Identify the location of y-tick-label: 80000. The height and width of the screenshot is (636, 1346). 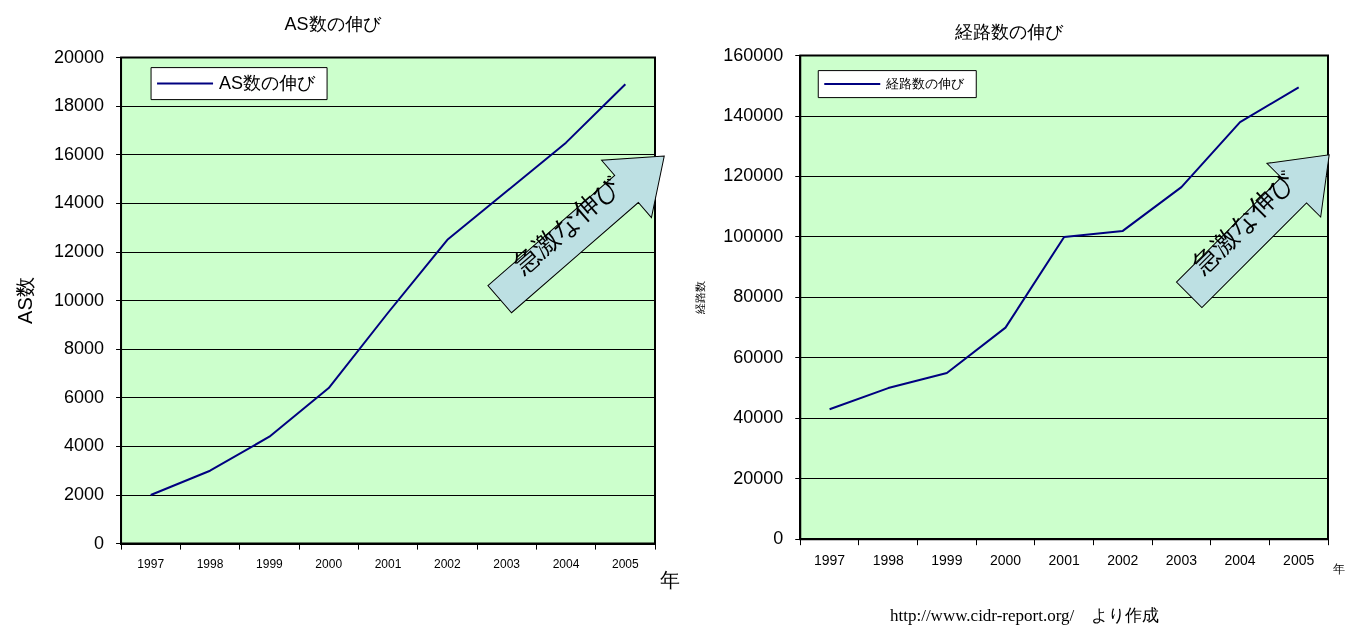
(758, 296).